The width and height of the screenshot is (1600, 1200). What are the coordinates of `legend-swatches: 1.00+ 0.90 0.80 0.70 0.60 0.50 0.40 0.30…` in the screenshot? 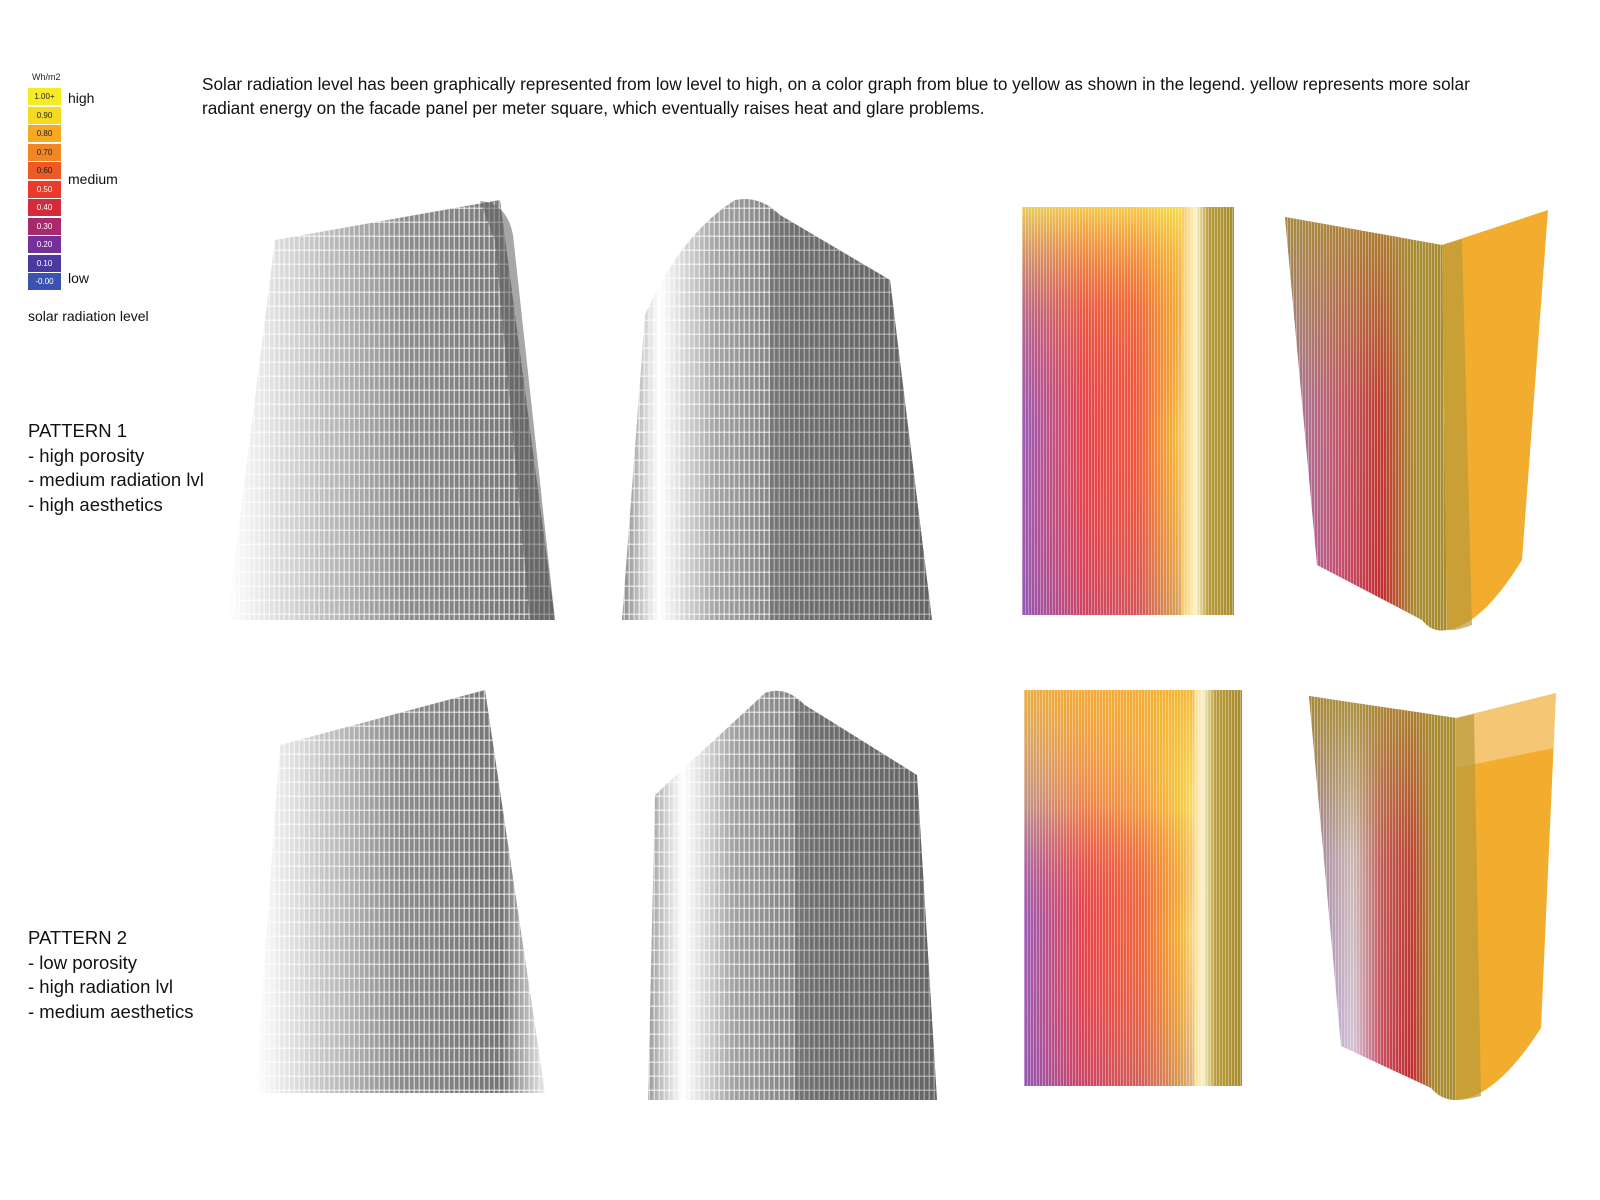 It's located at (44, 190).